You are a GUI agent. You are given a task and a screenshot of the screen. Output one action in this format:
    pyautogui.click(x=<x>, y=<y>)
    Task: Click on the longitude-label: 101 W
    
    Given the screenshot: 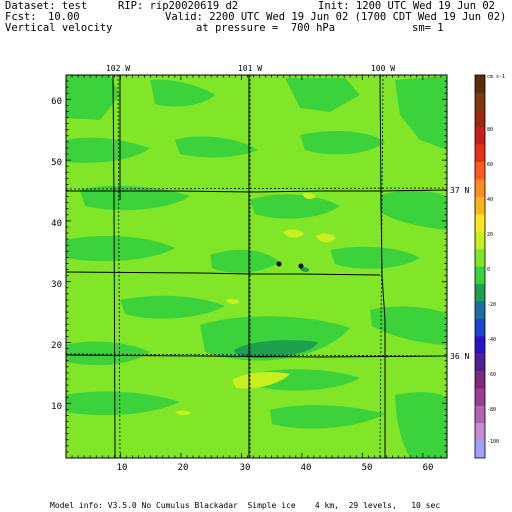 What is the action you would take?
    pyautogui.click(x=250, y=68)
    